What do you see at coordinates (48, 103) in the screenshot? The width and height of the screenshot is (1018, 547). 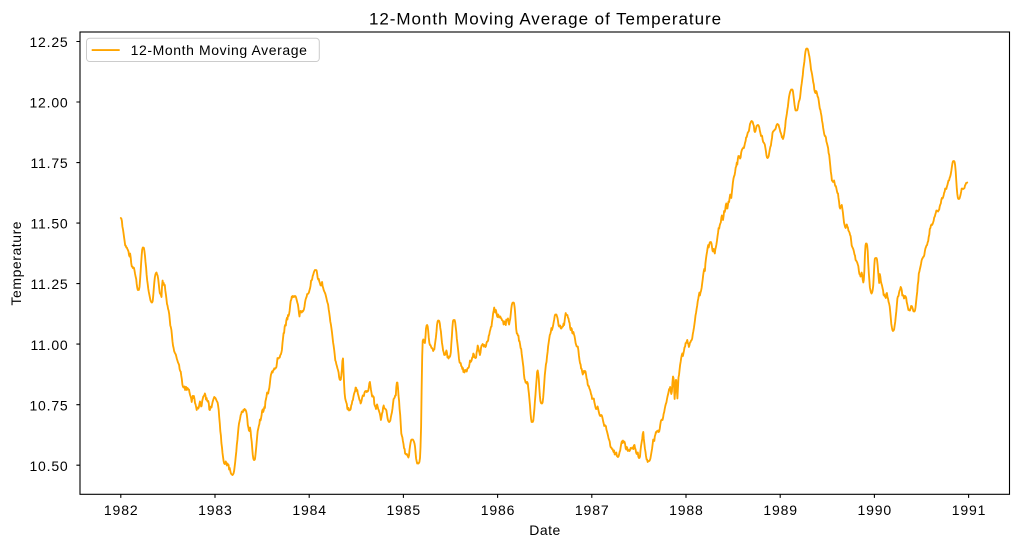 I see `svg-text: 12.00` at bounding box center [48, 103].